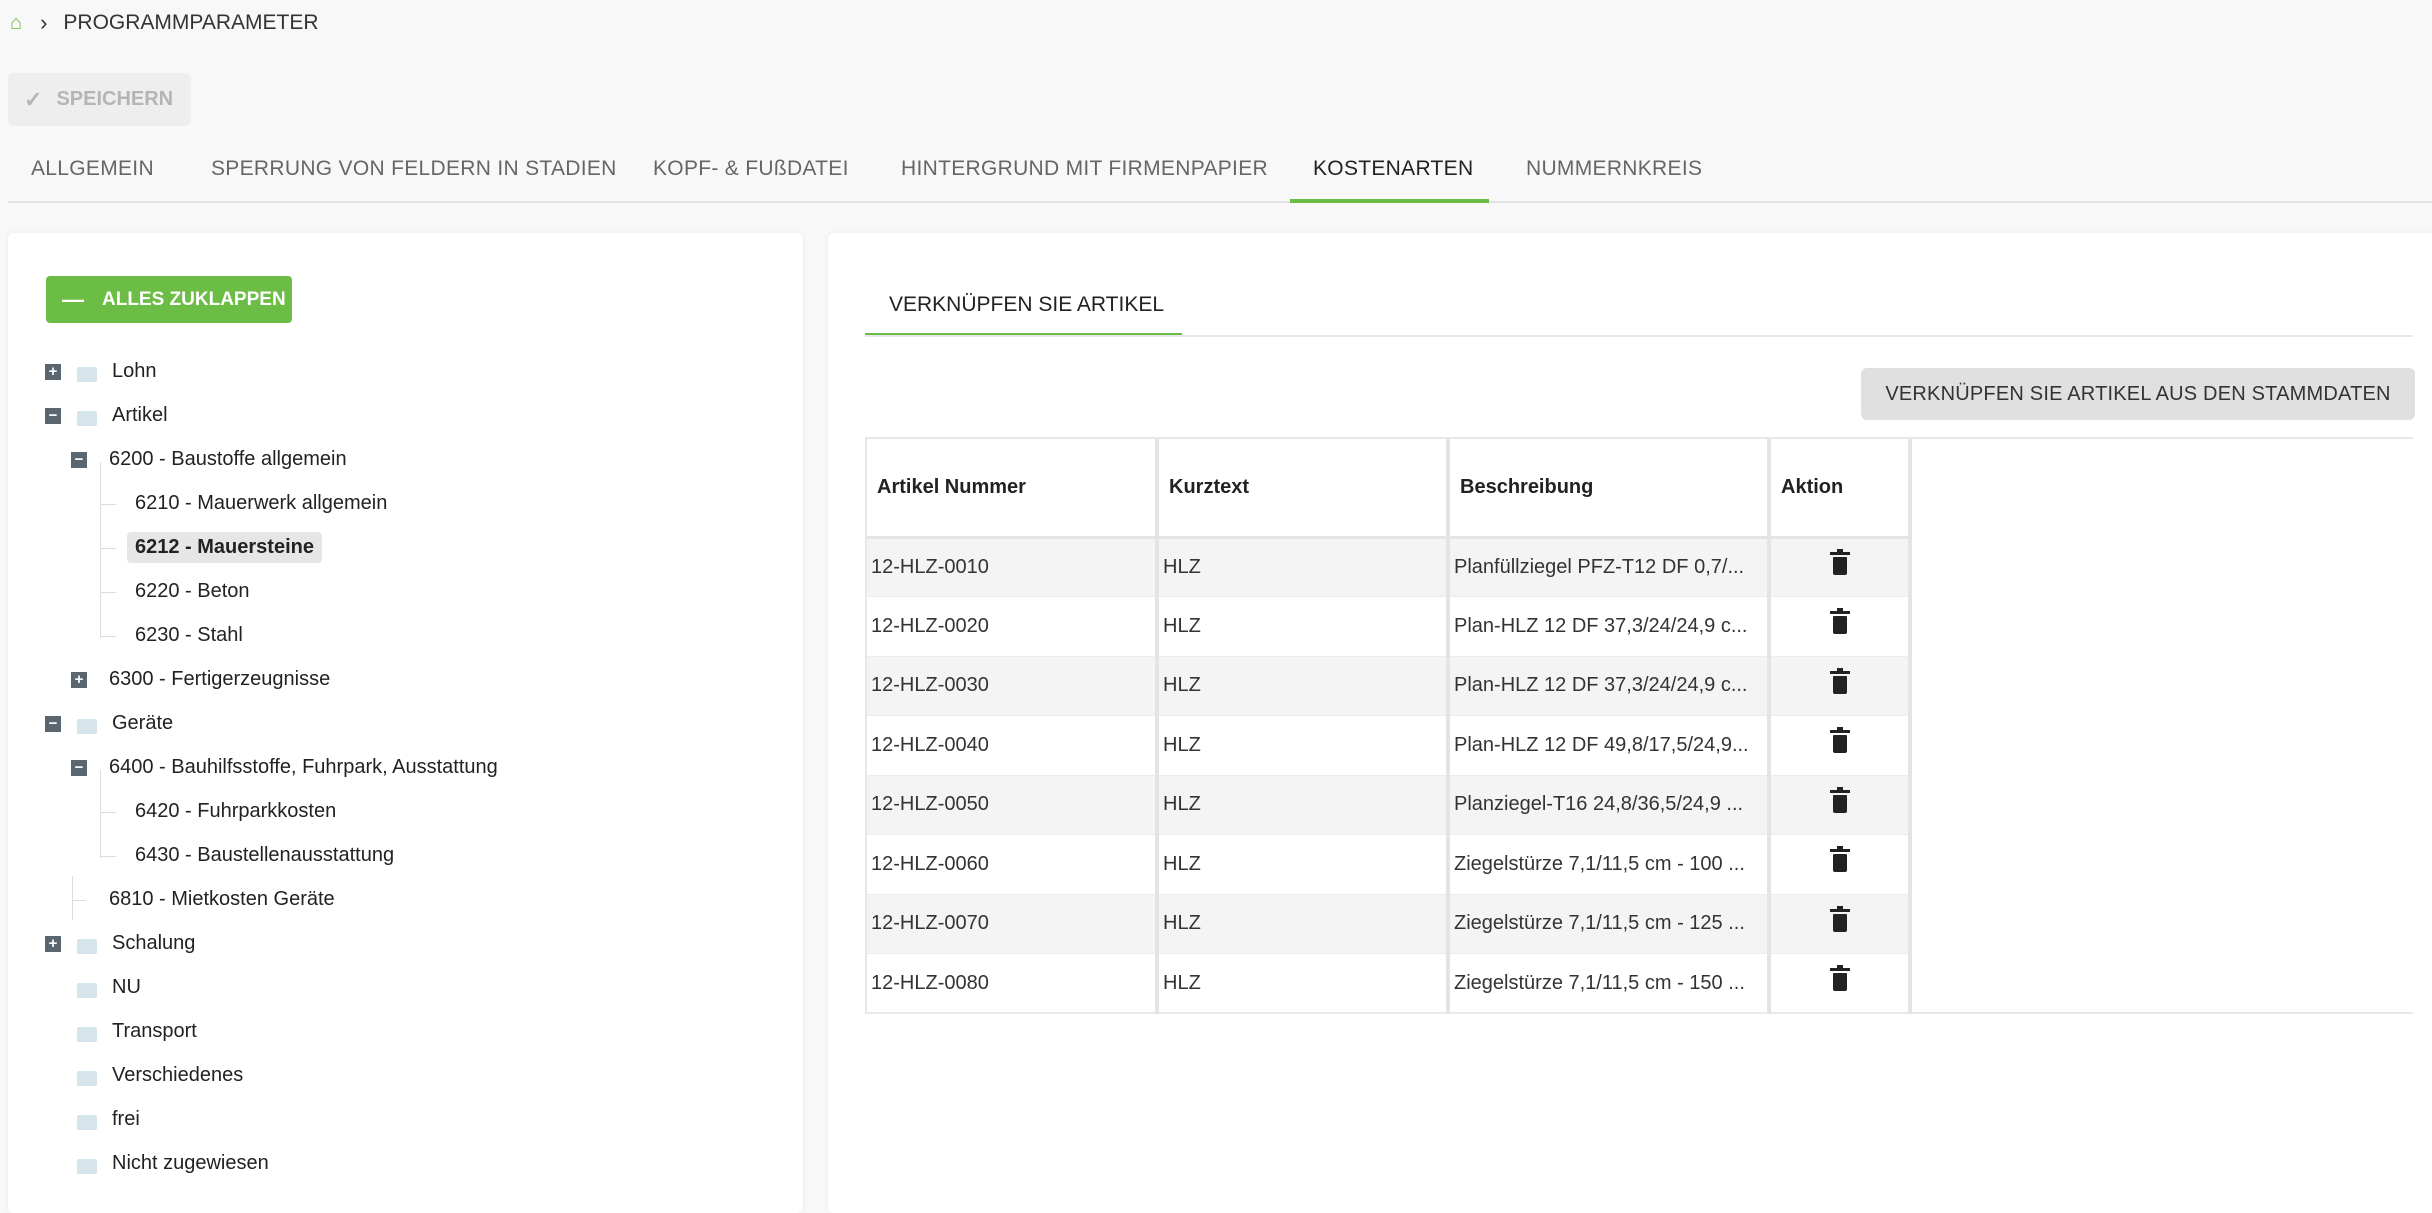 The height and width of the screenshot is (1213, 2432). Describe the element at coordinates (395, 372) in the screenshot. I see `tree-item: + Lohn` at that location.